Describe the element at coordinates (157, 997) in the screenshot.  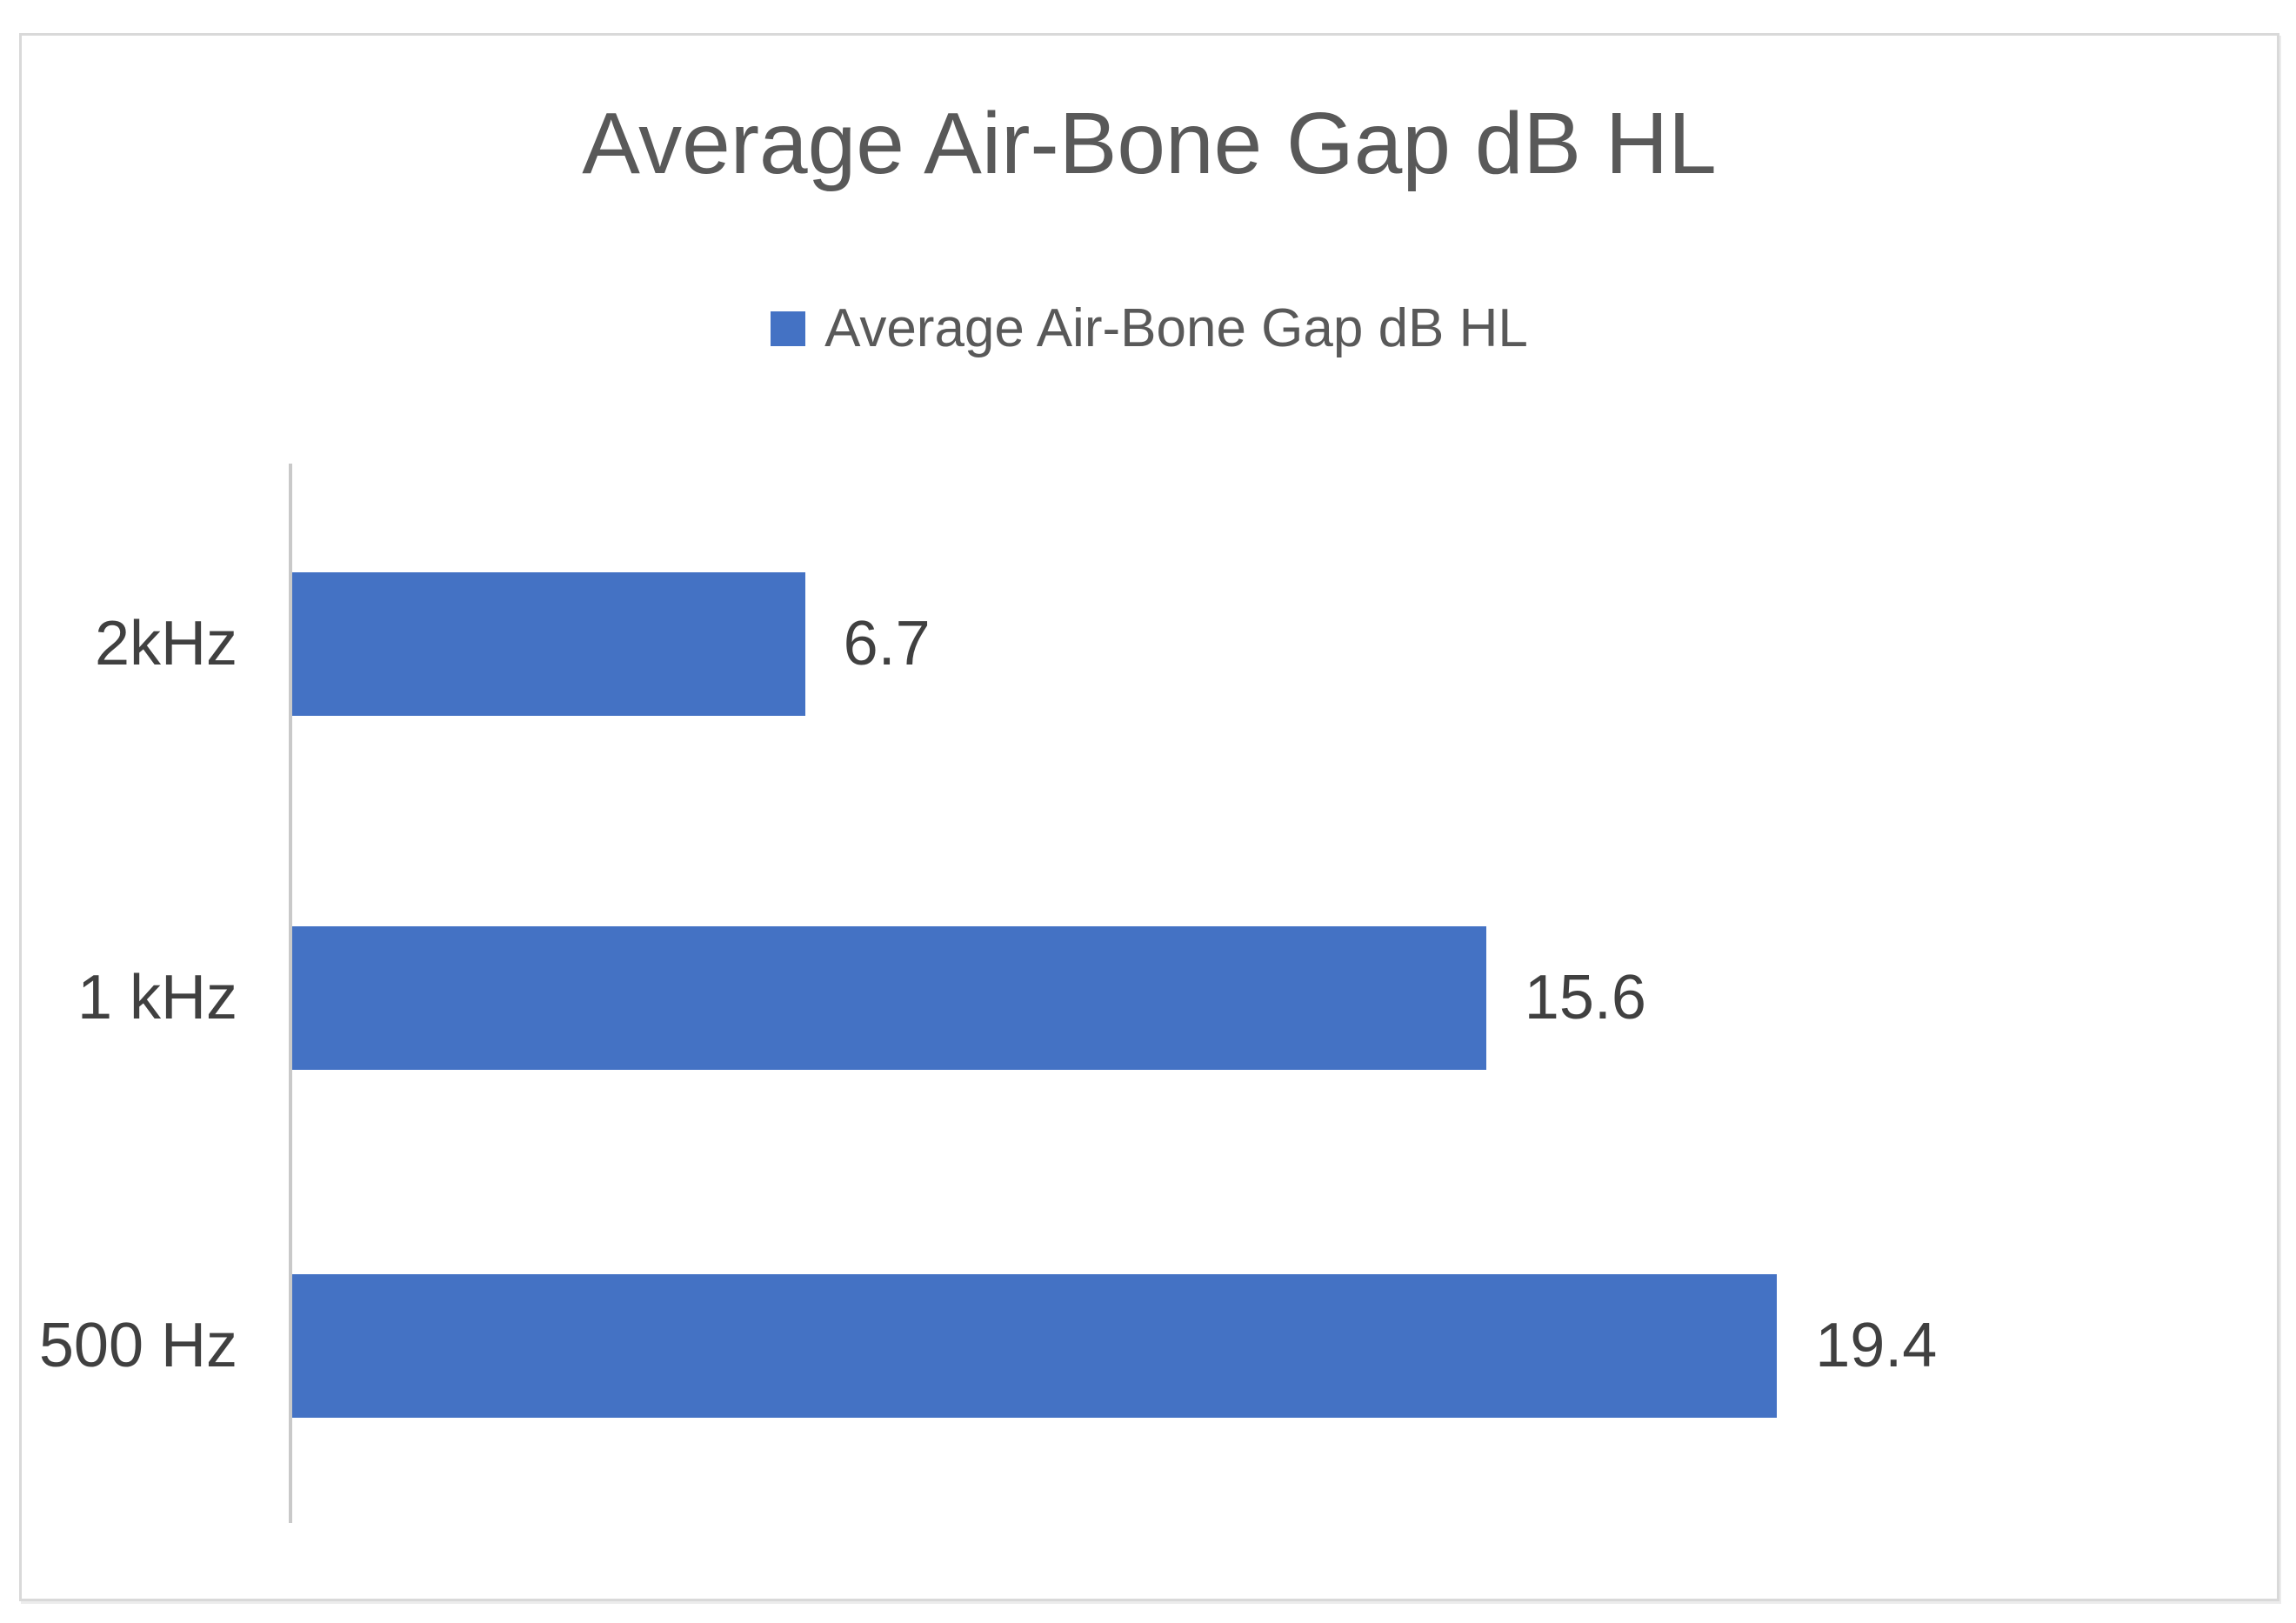
I see `category-label-1khz: 1 kHz` at that location.